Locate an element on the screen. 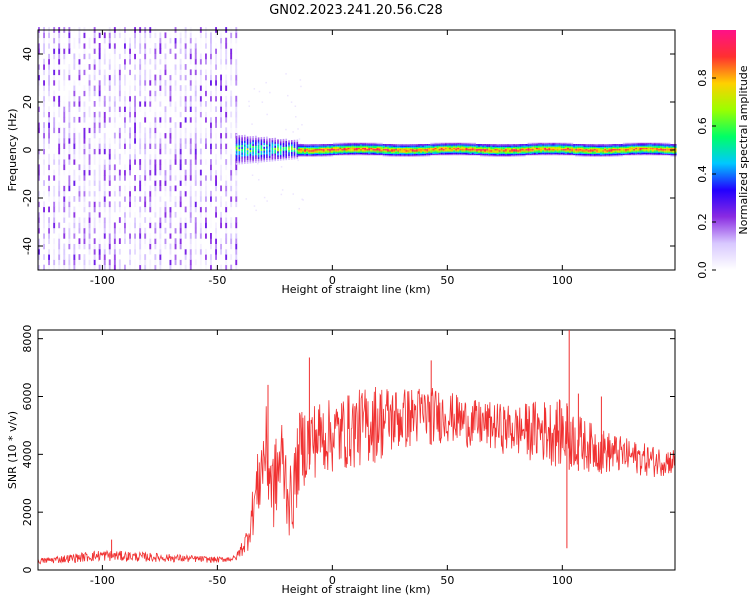 The width and height of the screenshot is (750, 600). x-tick-label: -50 is located at coordinates (217, 580).